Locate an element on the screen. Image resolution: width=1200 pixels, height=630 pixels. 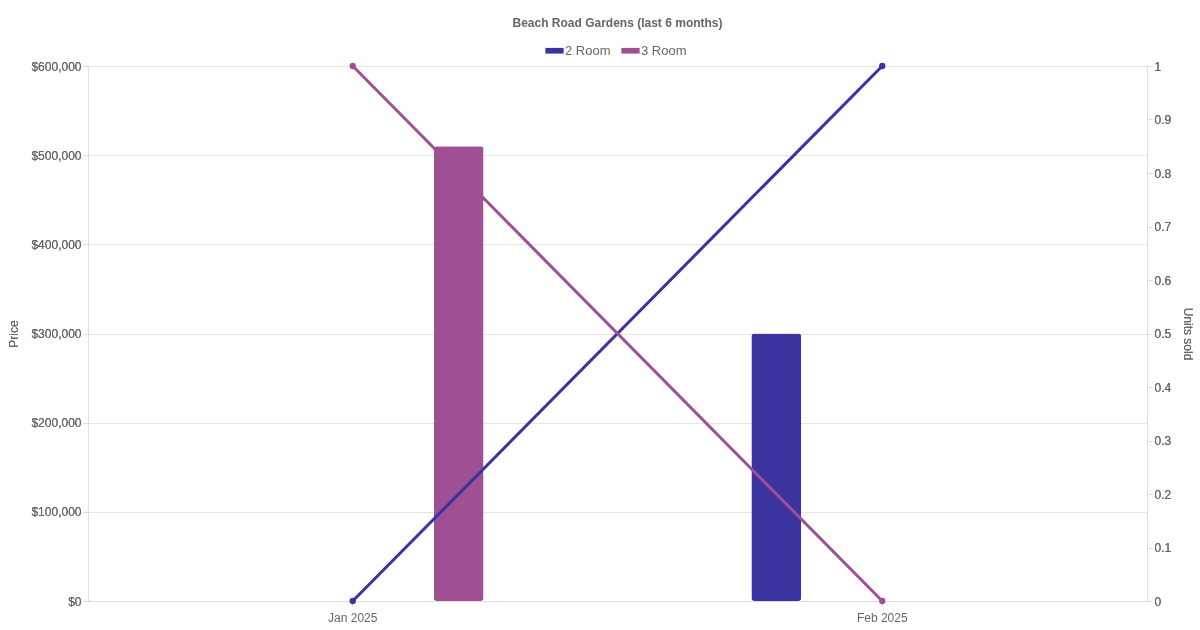
y-tick-label: $600,000 is located at coordinates (56, 66).